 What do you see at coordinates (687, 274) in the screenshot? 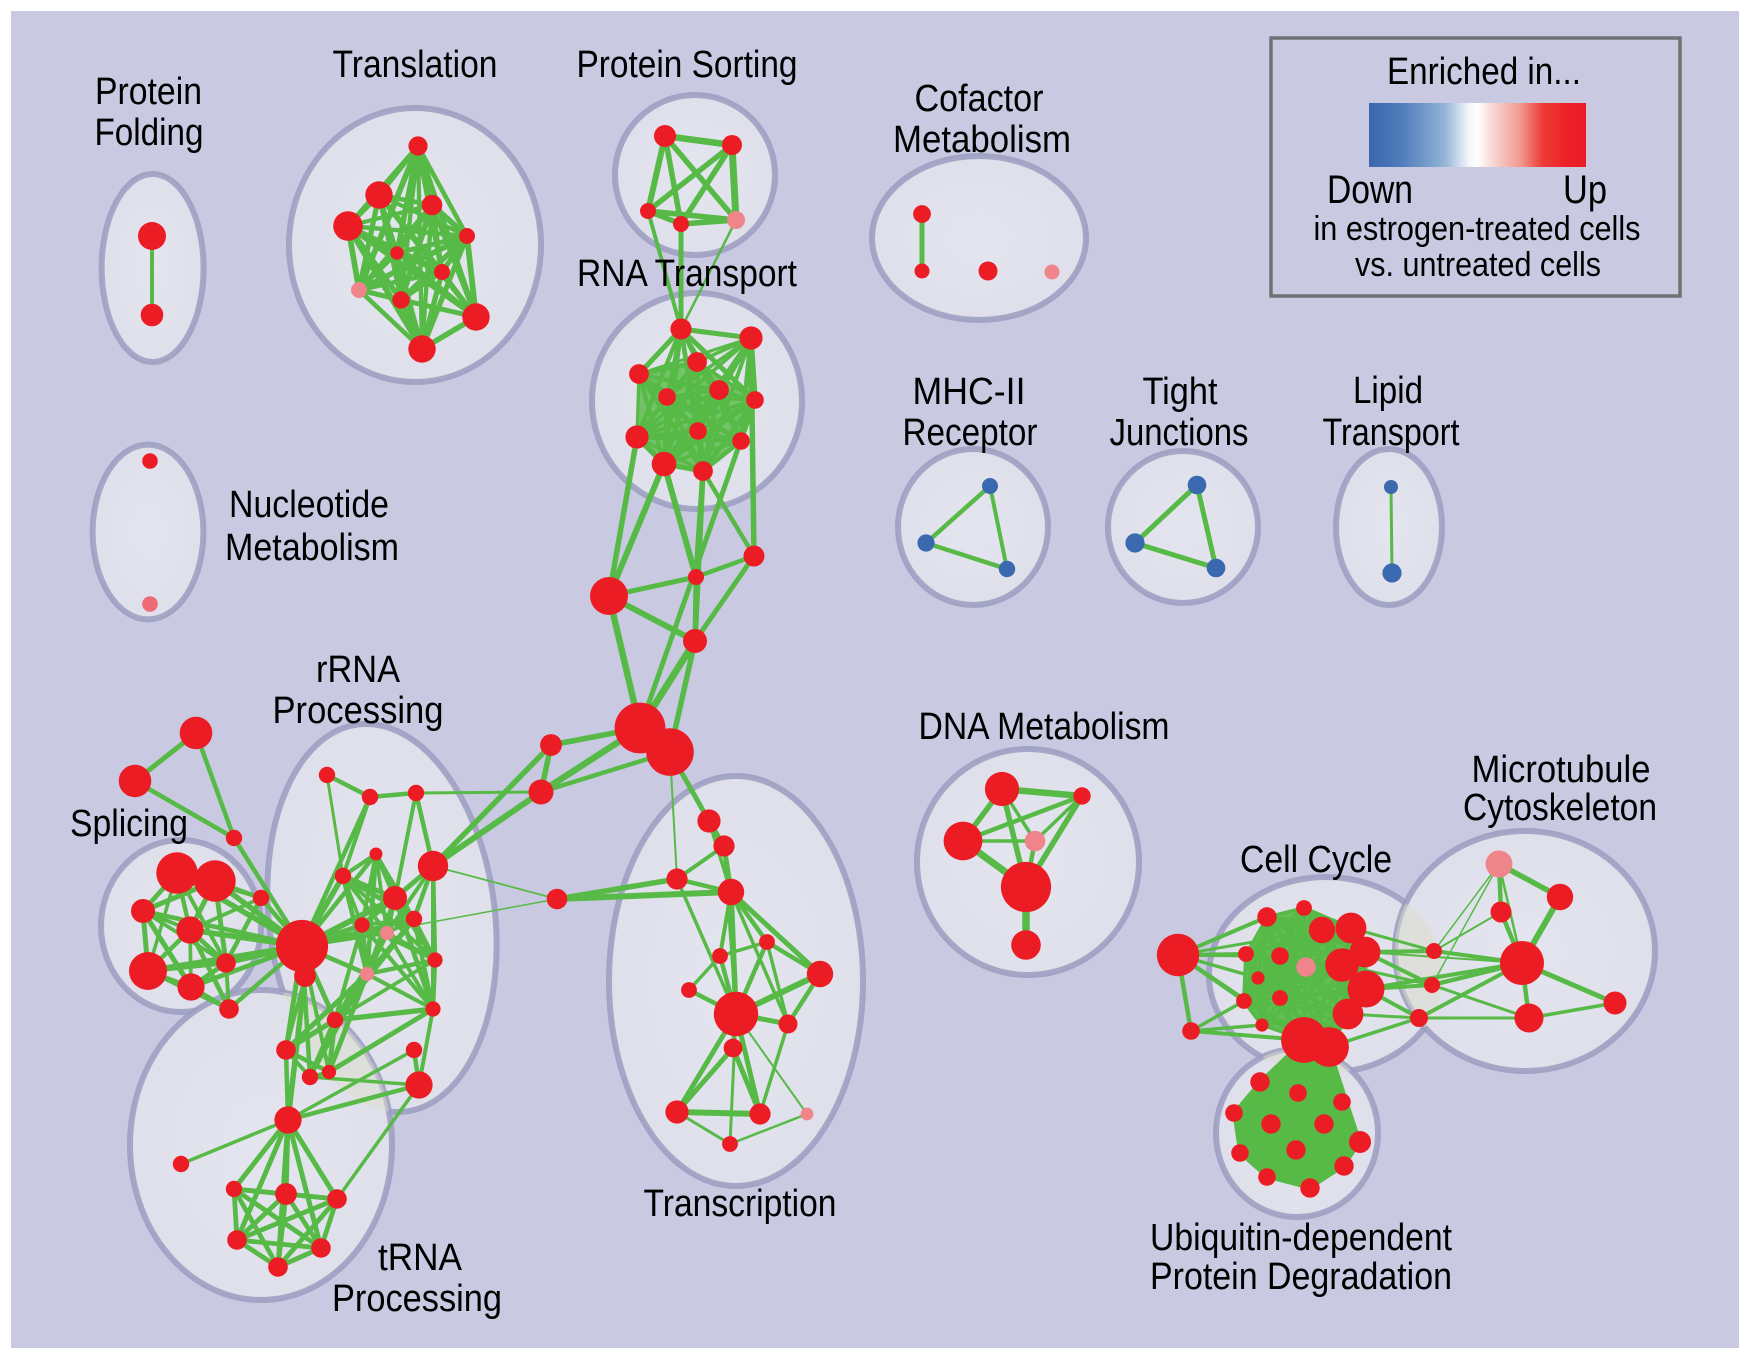
I see `svg-text: RNA Transport` at bounding box center [687, 274].